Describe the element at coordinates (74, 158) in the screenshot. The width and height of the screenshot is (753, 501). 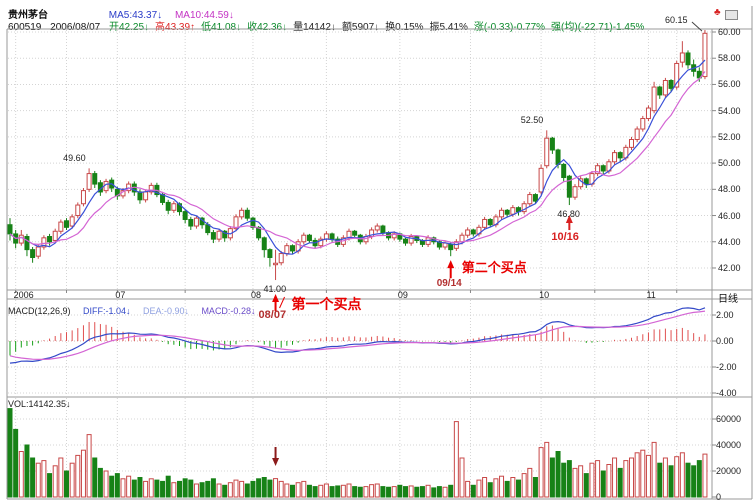
I see `price-annotation: 49.60` at that location.